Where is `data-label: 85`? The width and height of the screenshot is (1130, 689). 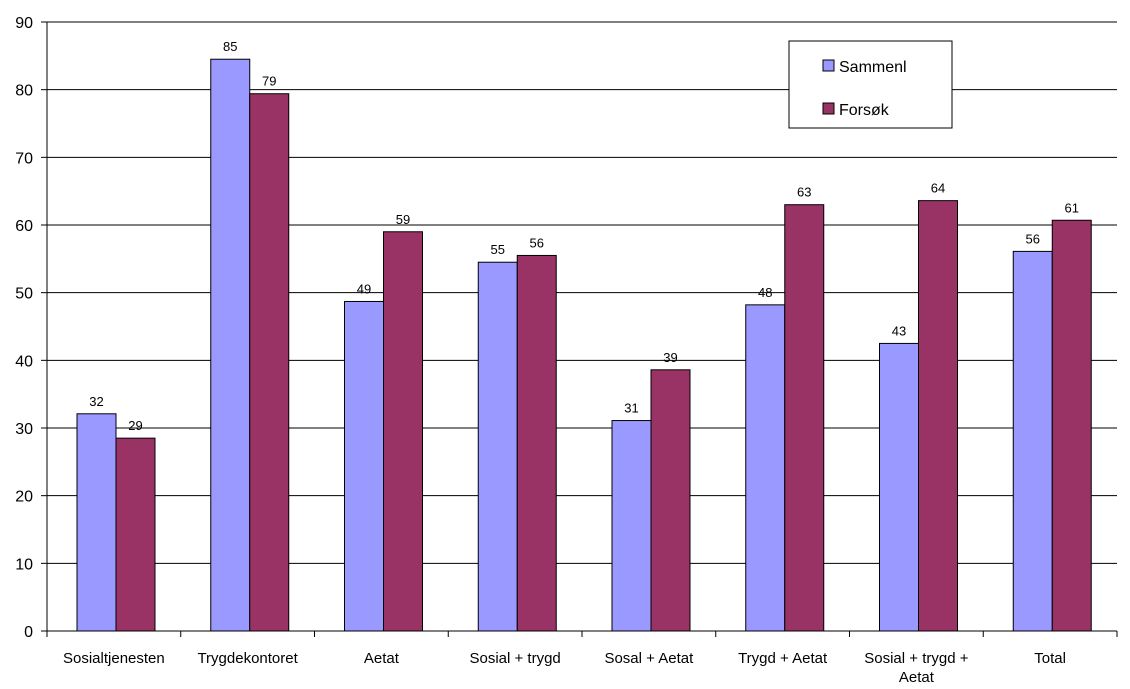
data-label: 85 is located at coordinates (230, 46).